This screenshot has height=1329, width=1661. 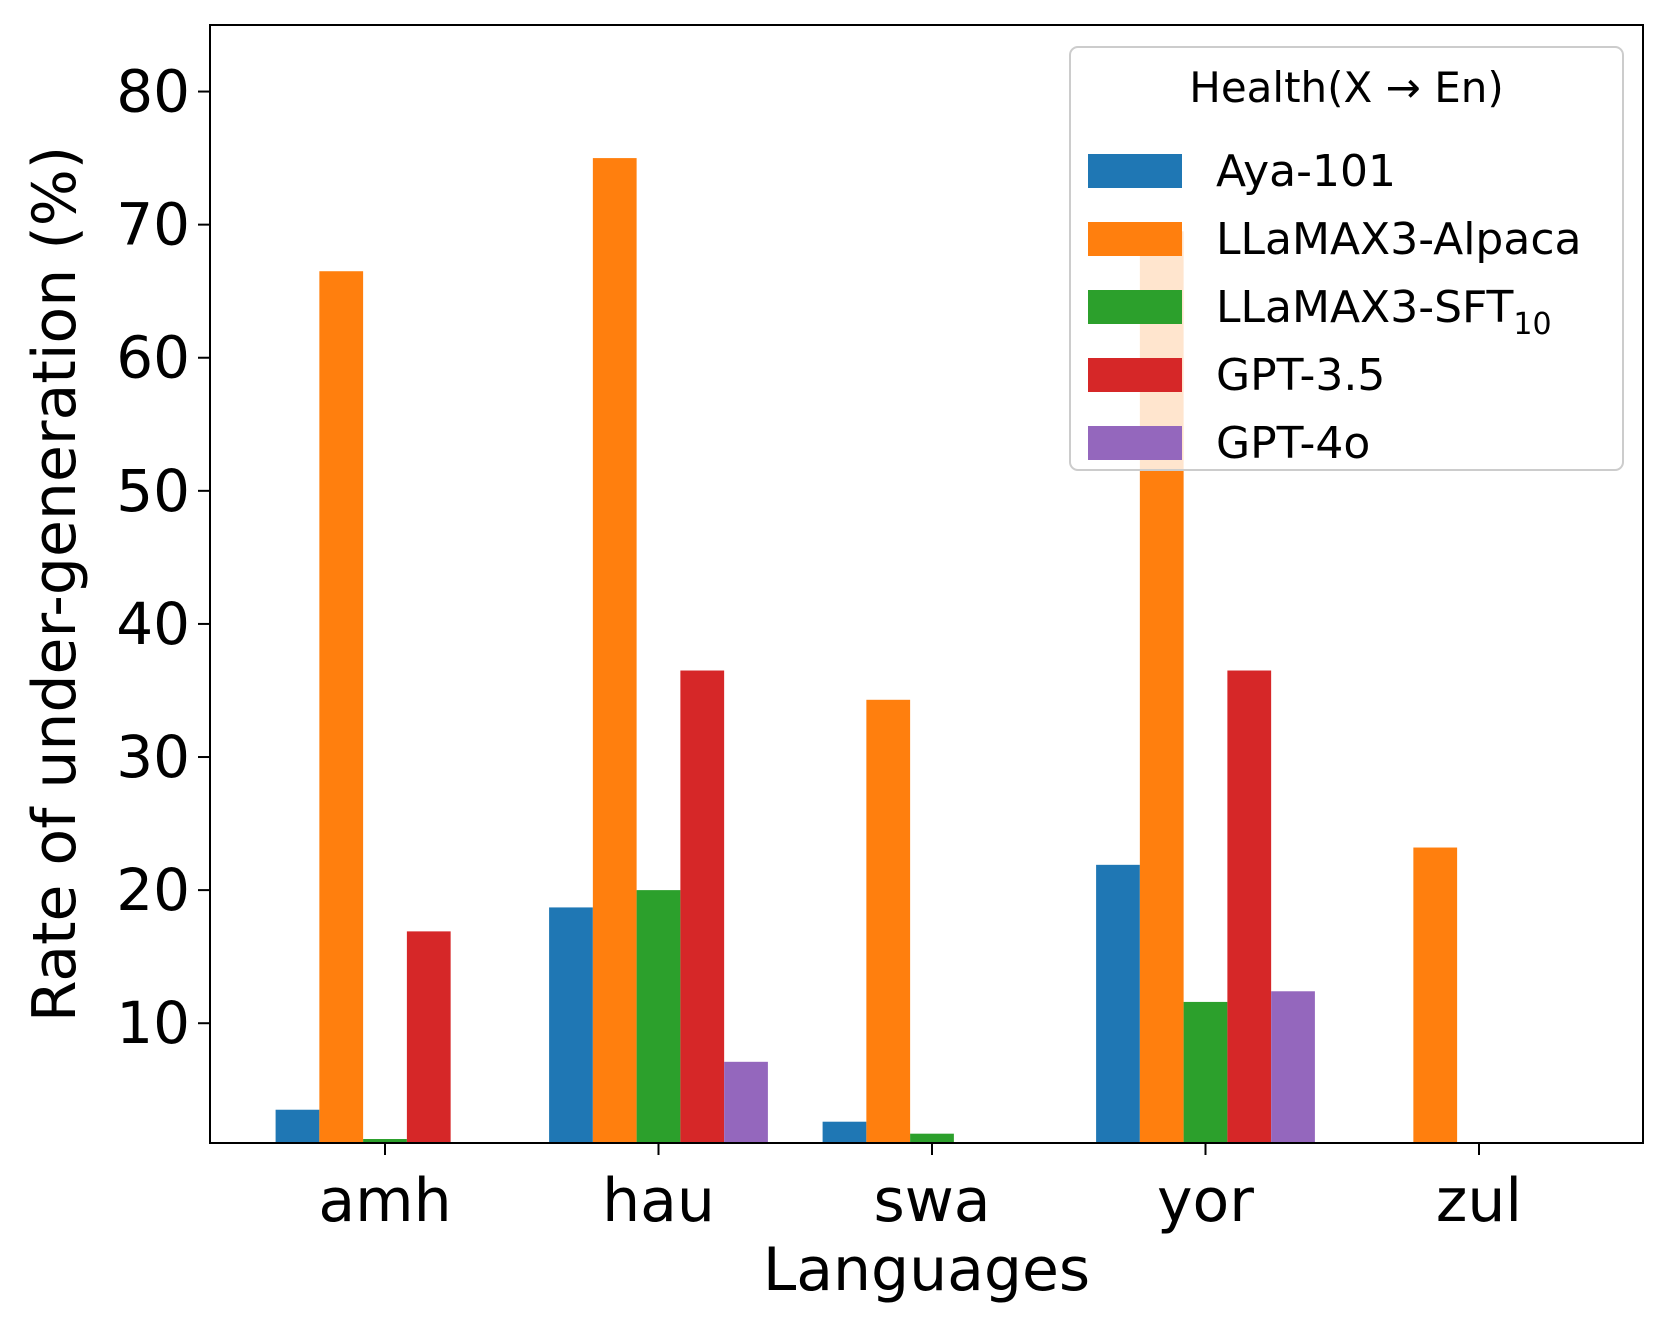 I want to click on x-tick-label-swa: swa, so click(x=931, y=1201).